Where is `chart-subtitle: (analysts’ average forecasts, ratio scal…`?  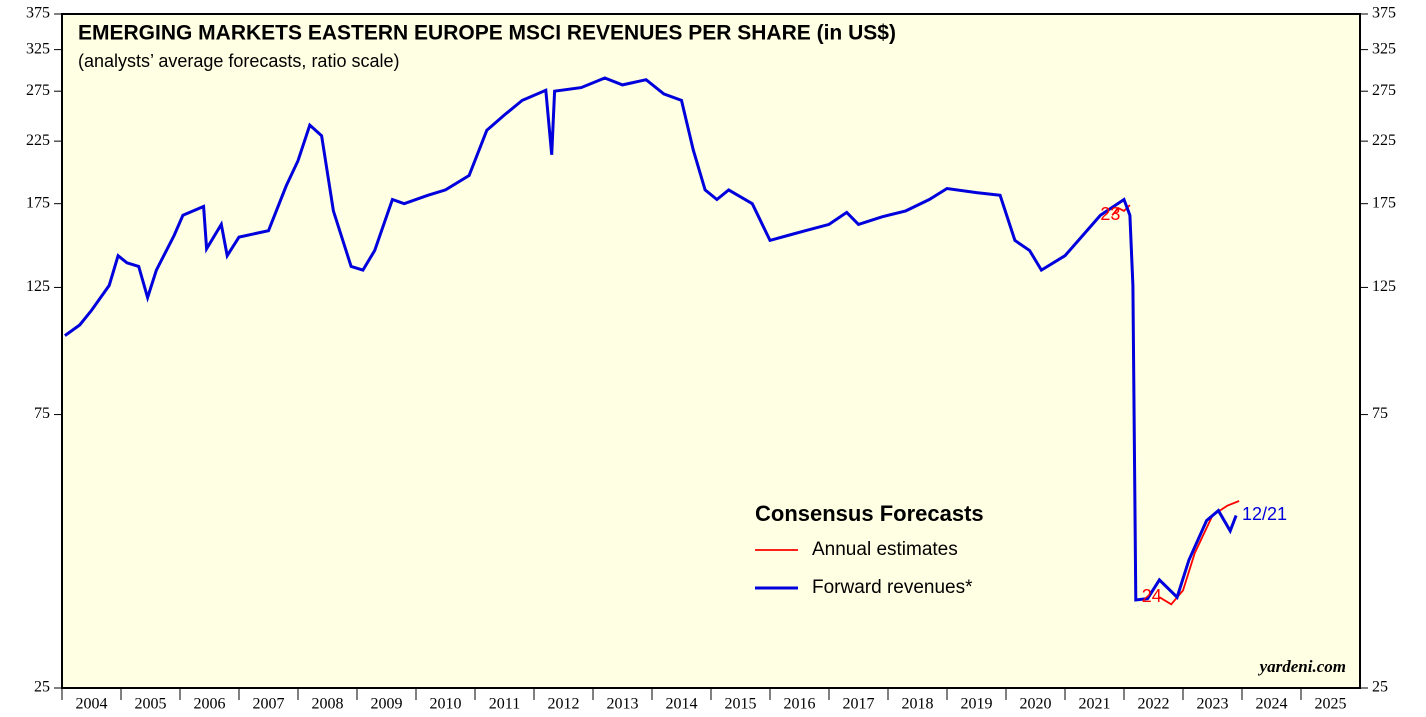
chart-subtitle: (analysts’ average forecasts, ratio scal… is located at coordinates (238, 61).